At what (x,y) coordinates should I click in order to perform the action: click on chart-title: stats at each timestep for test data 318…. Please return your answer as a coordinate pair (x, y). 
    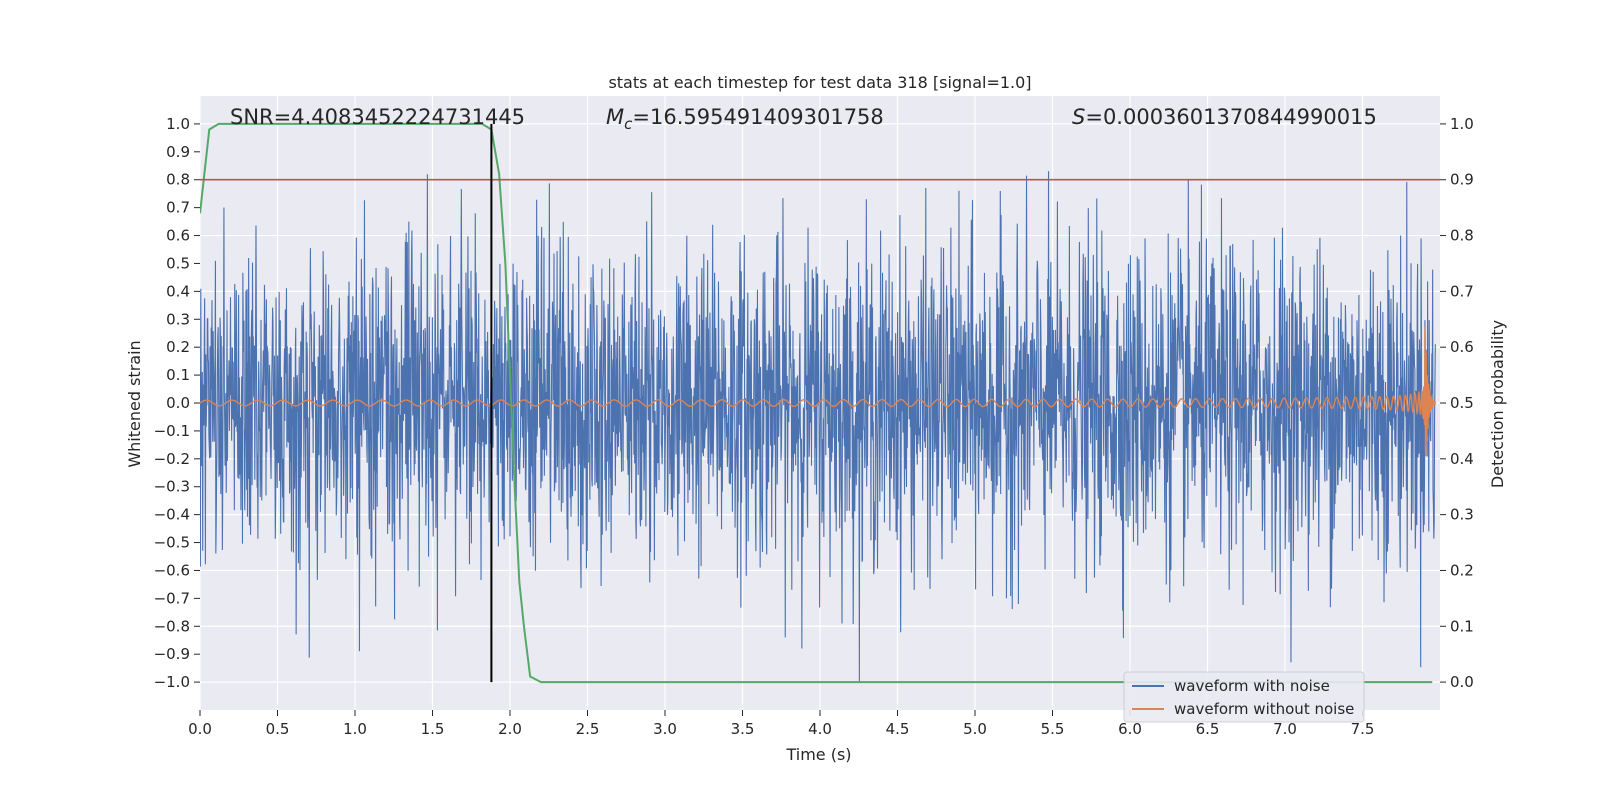
    Looking at the image, I should click on (819, 82).